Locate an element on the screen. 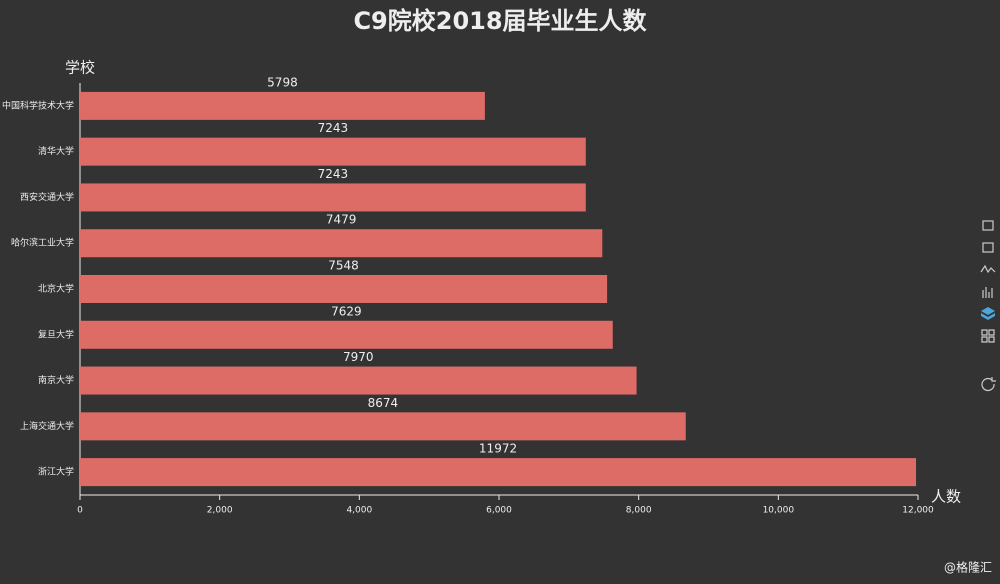  value-label: 7548 is located at coordinates (343, 266).